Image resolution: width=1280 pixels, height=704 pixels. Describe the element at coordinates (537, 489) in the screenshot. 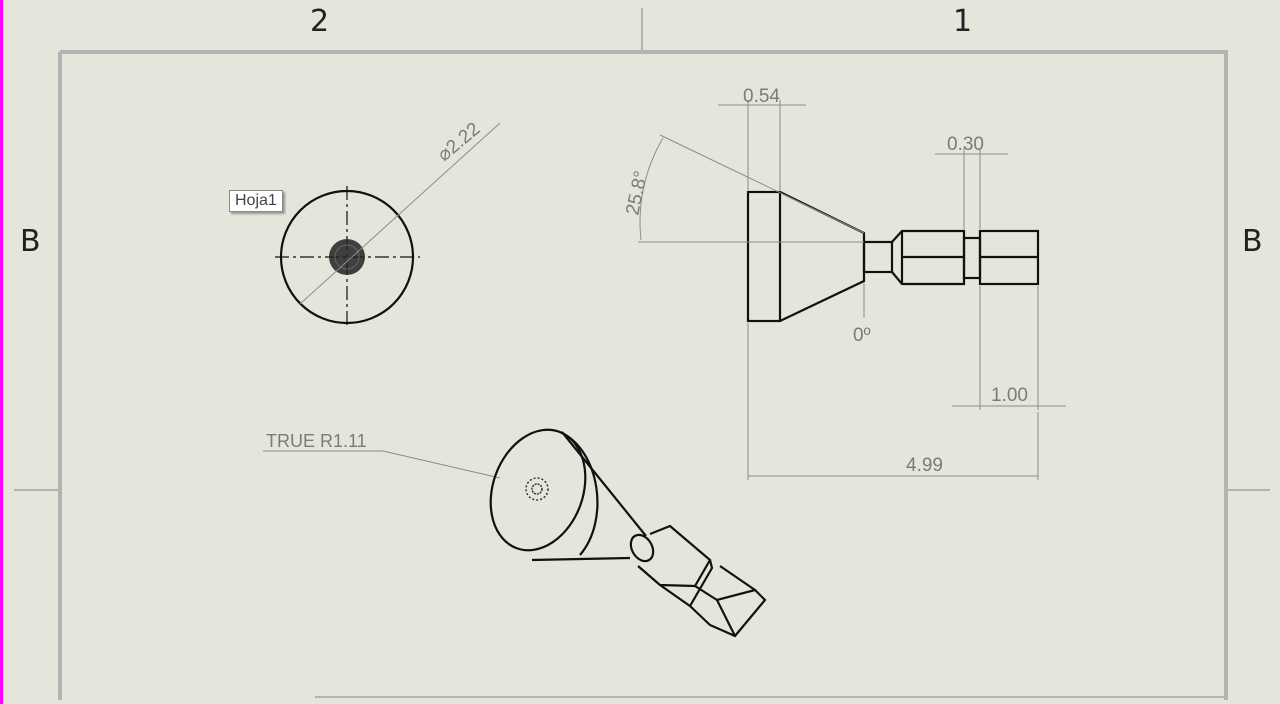

I see `isometric-center-mark` at that location.